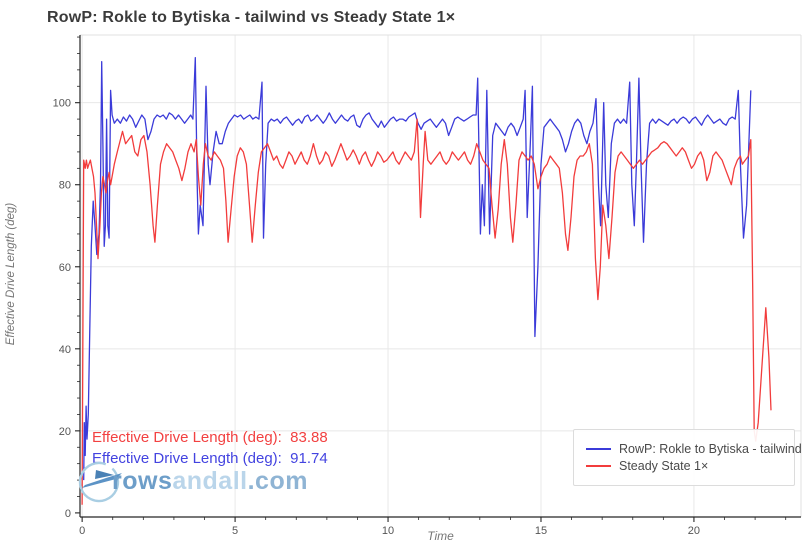 The image size is (809, 545). Describe the element at coordinates (65, 268) in the screenshot. I see `svg-text: 60` at that location.